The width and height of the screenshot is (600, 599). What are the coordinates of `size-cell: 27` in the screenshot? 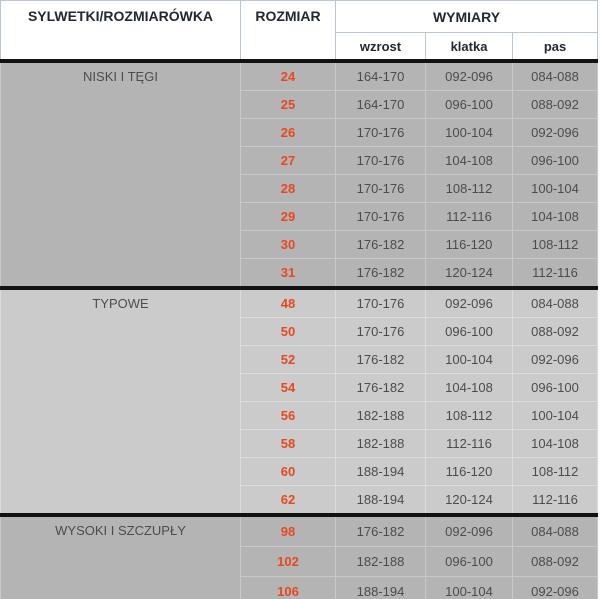 It's located at (288, 160).